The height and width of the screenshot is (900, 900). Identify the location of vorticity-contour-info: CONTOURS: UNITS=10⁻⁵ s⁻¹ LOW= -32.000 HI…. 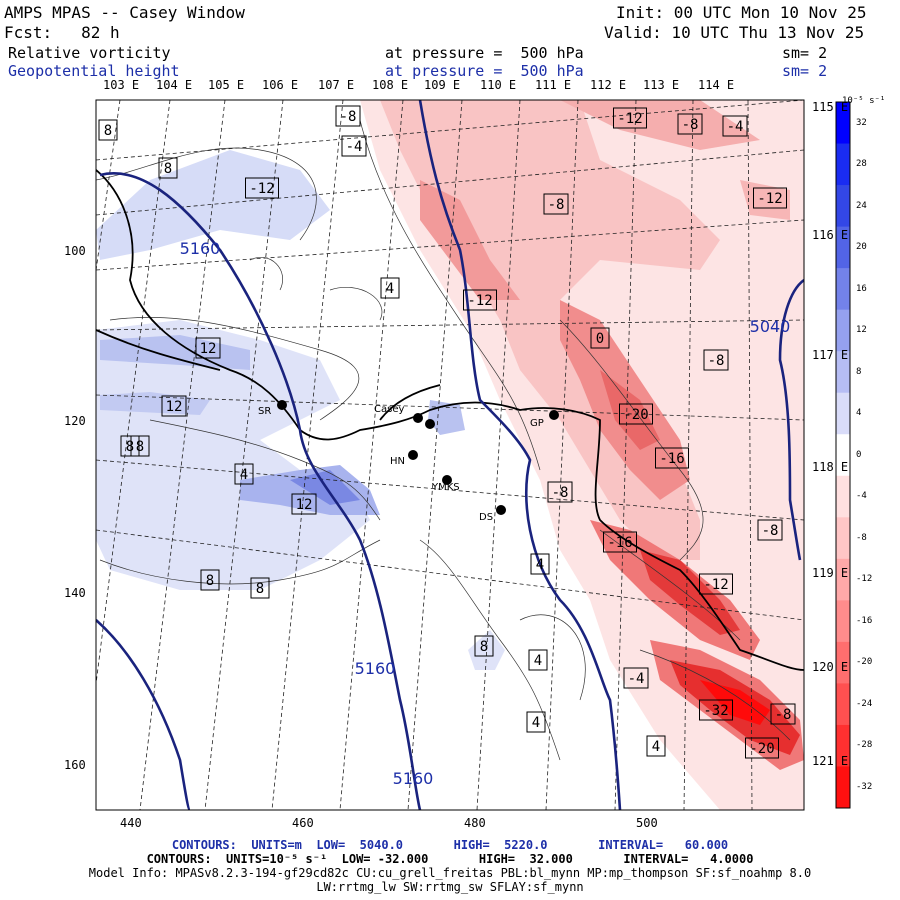
(450, 859).